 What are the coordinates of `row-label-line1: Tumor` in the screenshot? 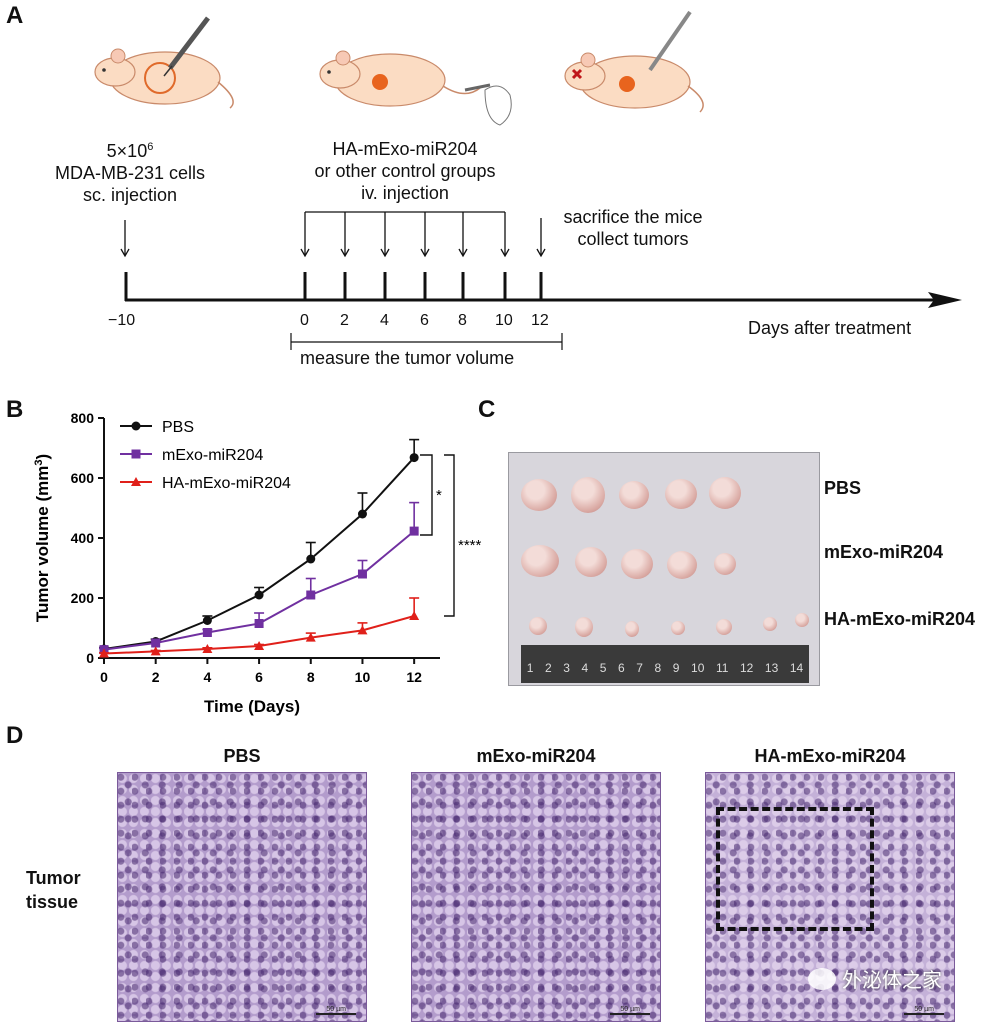 It's located at (53, 878).